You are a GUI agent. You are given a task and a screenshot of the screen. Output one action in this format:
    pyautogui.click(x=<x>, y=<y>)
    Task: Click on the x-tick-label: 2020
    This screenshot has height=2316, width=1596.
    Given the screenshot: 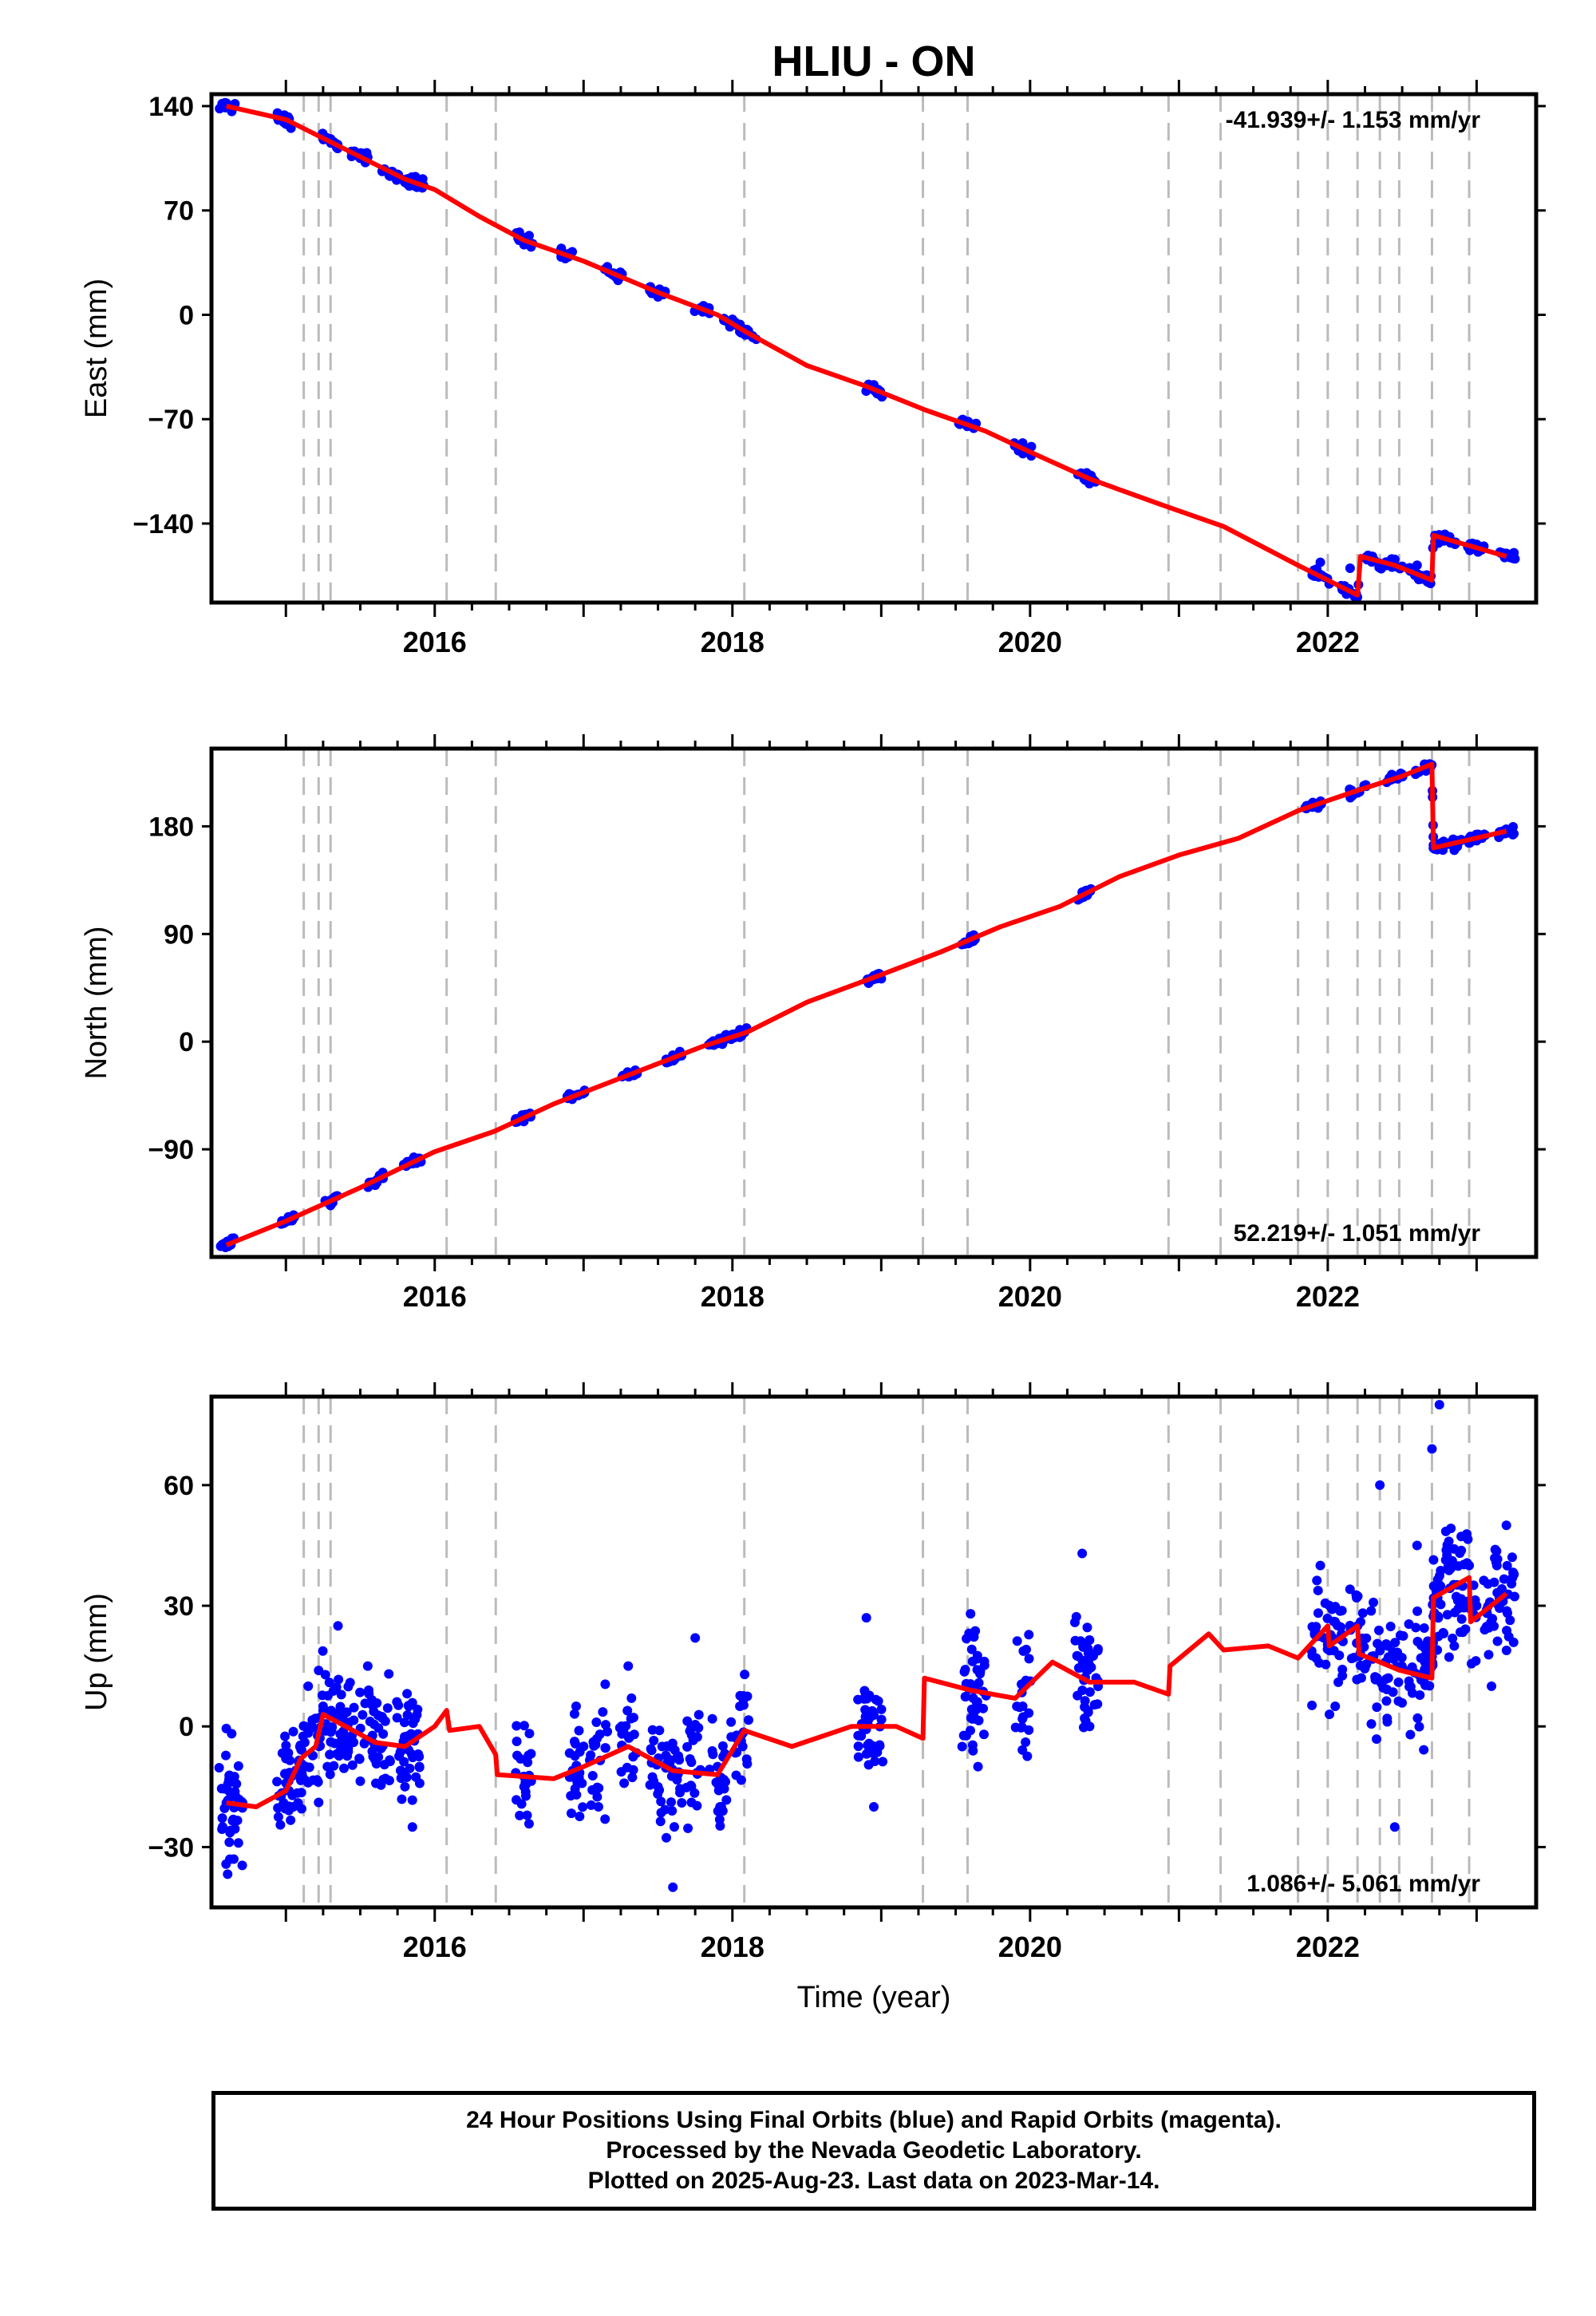 What is the action you would take?
    pyautogui.click(x=1030, y=1947)
    